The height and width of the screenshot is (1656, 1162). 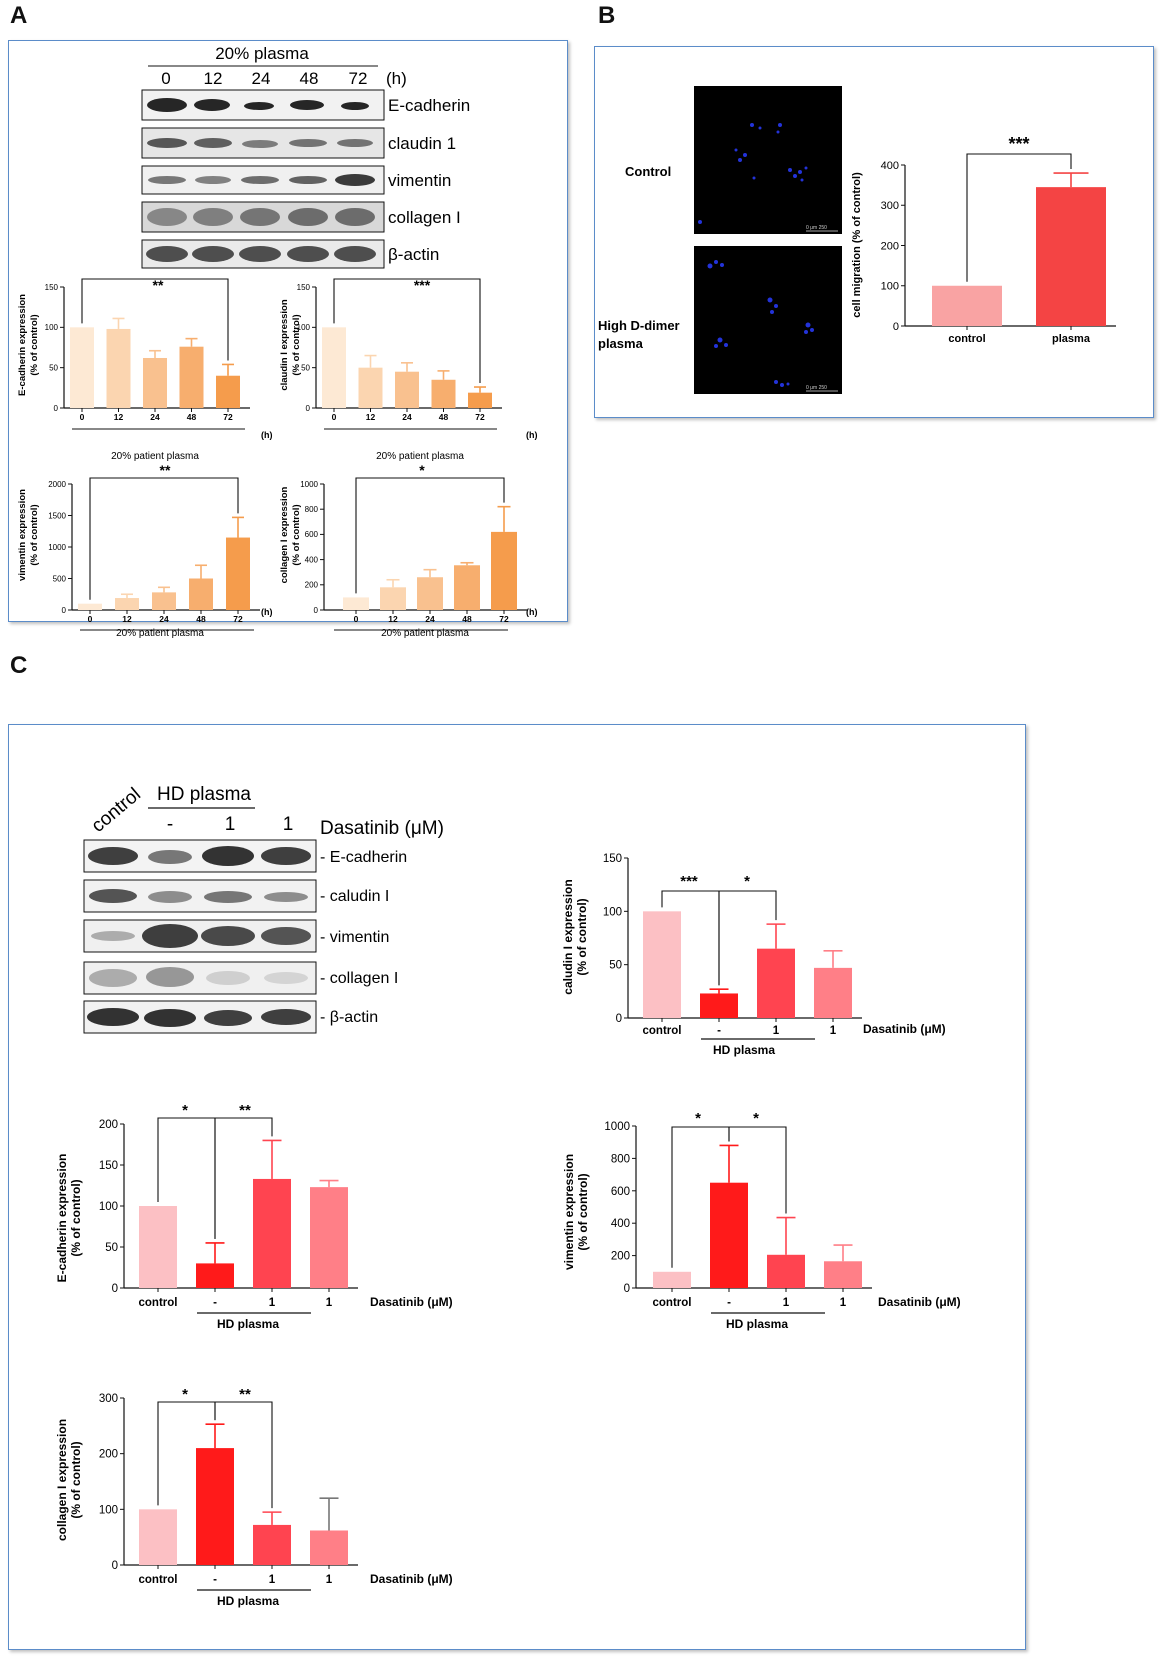 I want to click on micrograph-hd-plasma, so click(x=768, y=320).